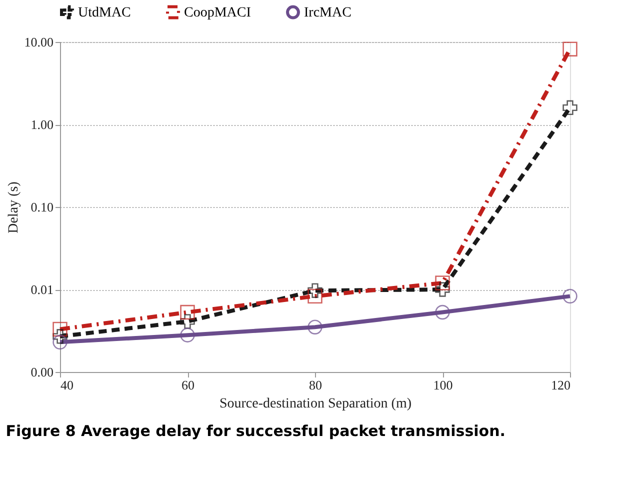 The height and width of the screenshot is (494, 627). Describe the element at coordinates (315, 404) in the screenshot. I see `x-axis-title: Source-destination Separation (m)` at that location.